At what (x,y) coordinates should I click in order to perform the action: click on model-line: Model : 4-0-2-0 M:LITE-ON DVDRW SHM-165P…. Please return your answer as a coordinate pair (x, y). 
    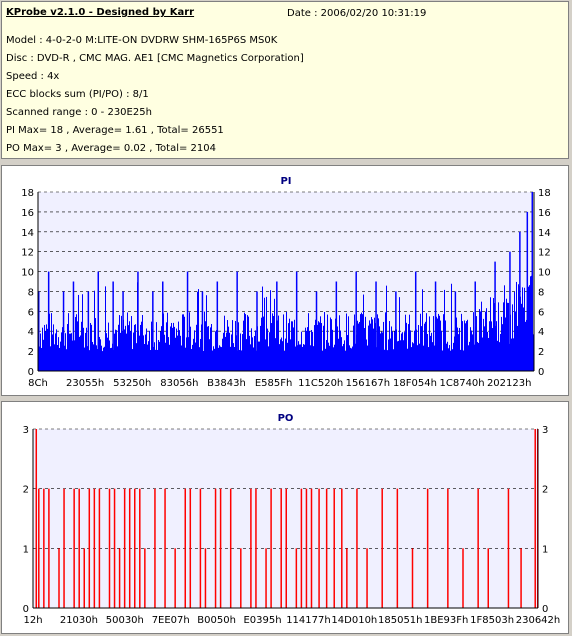
    Looking at the image, I should click on (142, 40).